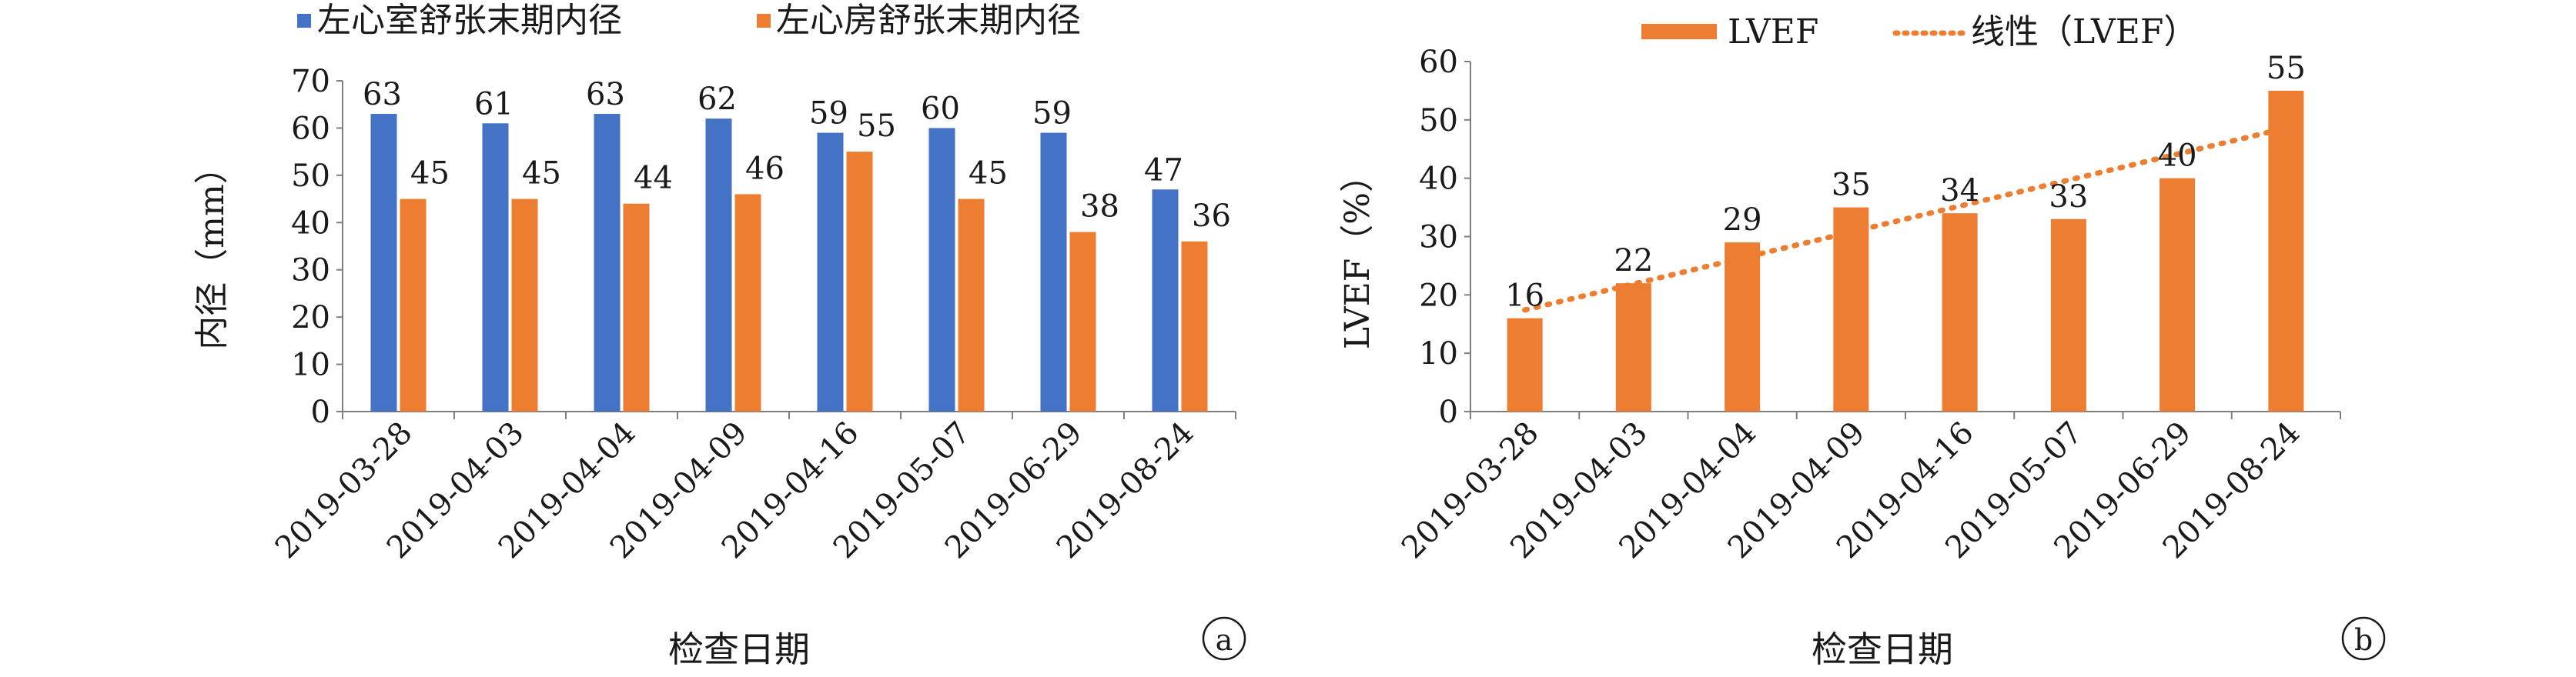  I want to click on legend-b: LVEF 线性（LVEF）, so click(1919, 32).